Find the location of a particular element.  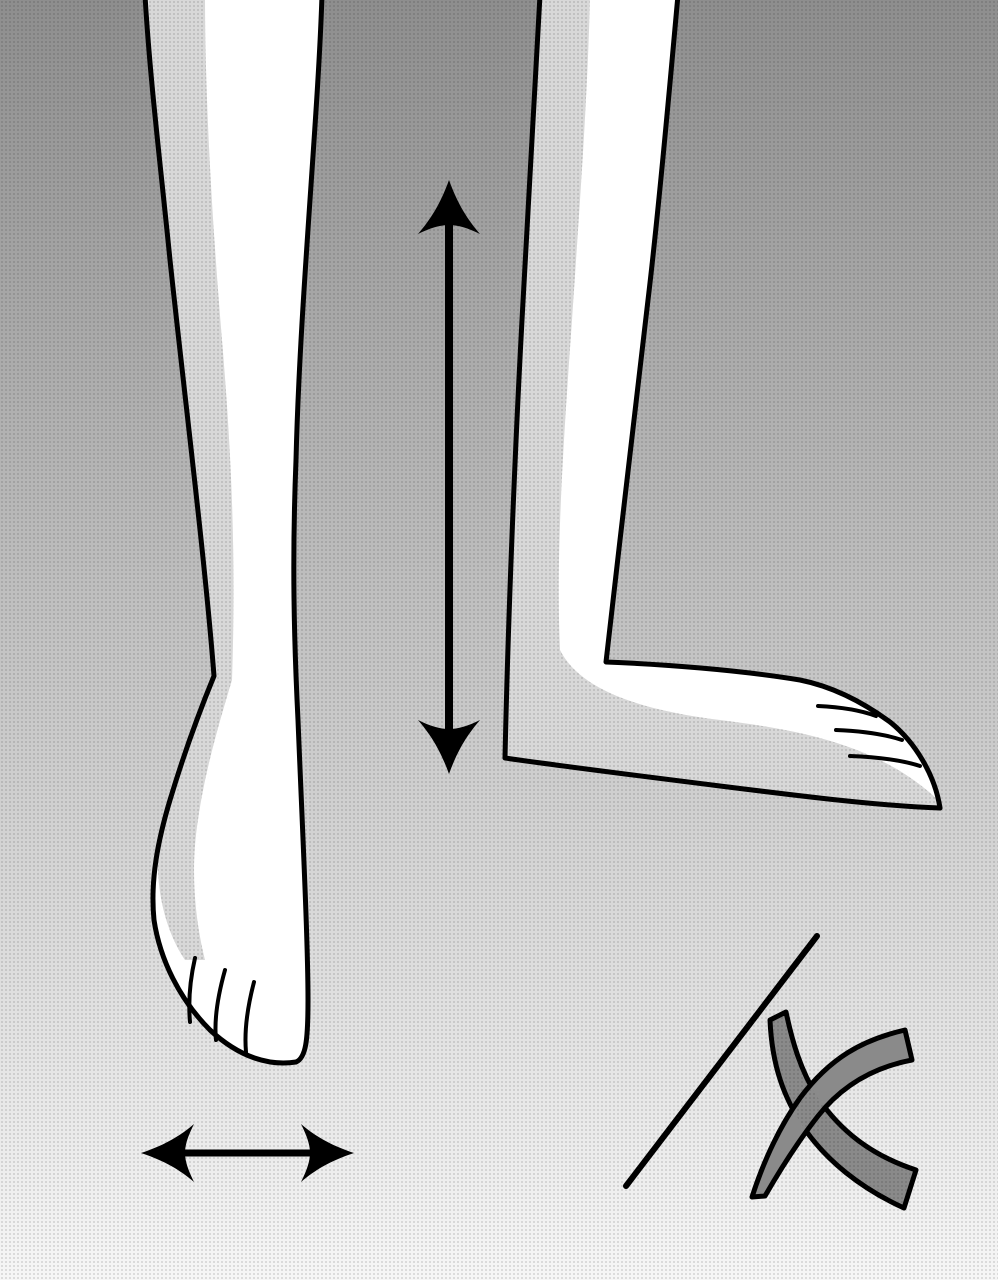

x-mark-texture is located at coordinates (843, 1110).